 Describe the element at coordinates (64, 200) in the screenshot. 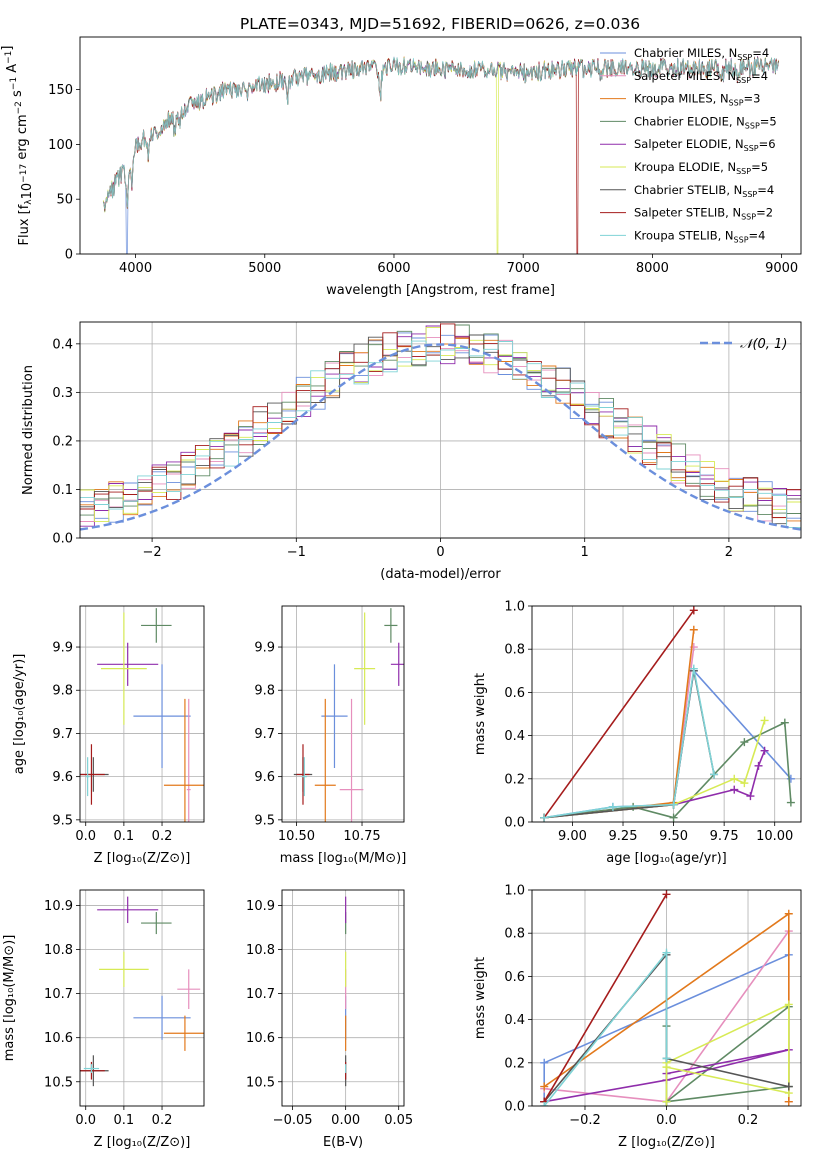

I see `y-tick-label: 50` at that location.